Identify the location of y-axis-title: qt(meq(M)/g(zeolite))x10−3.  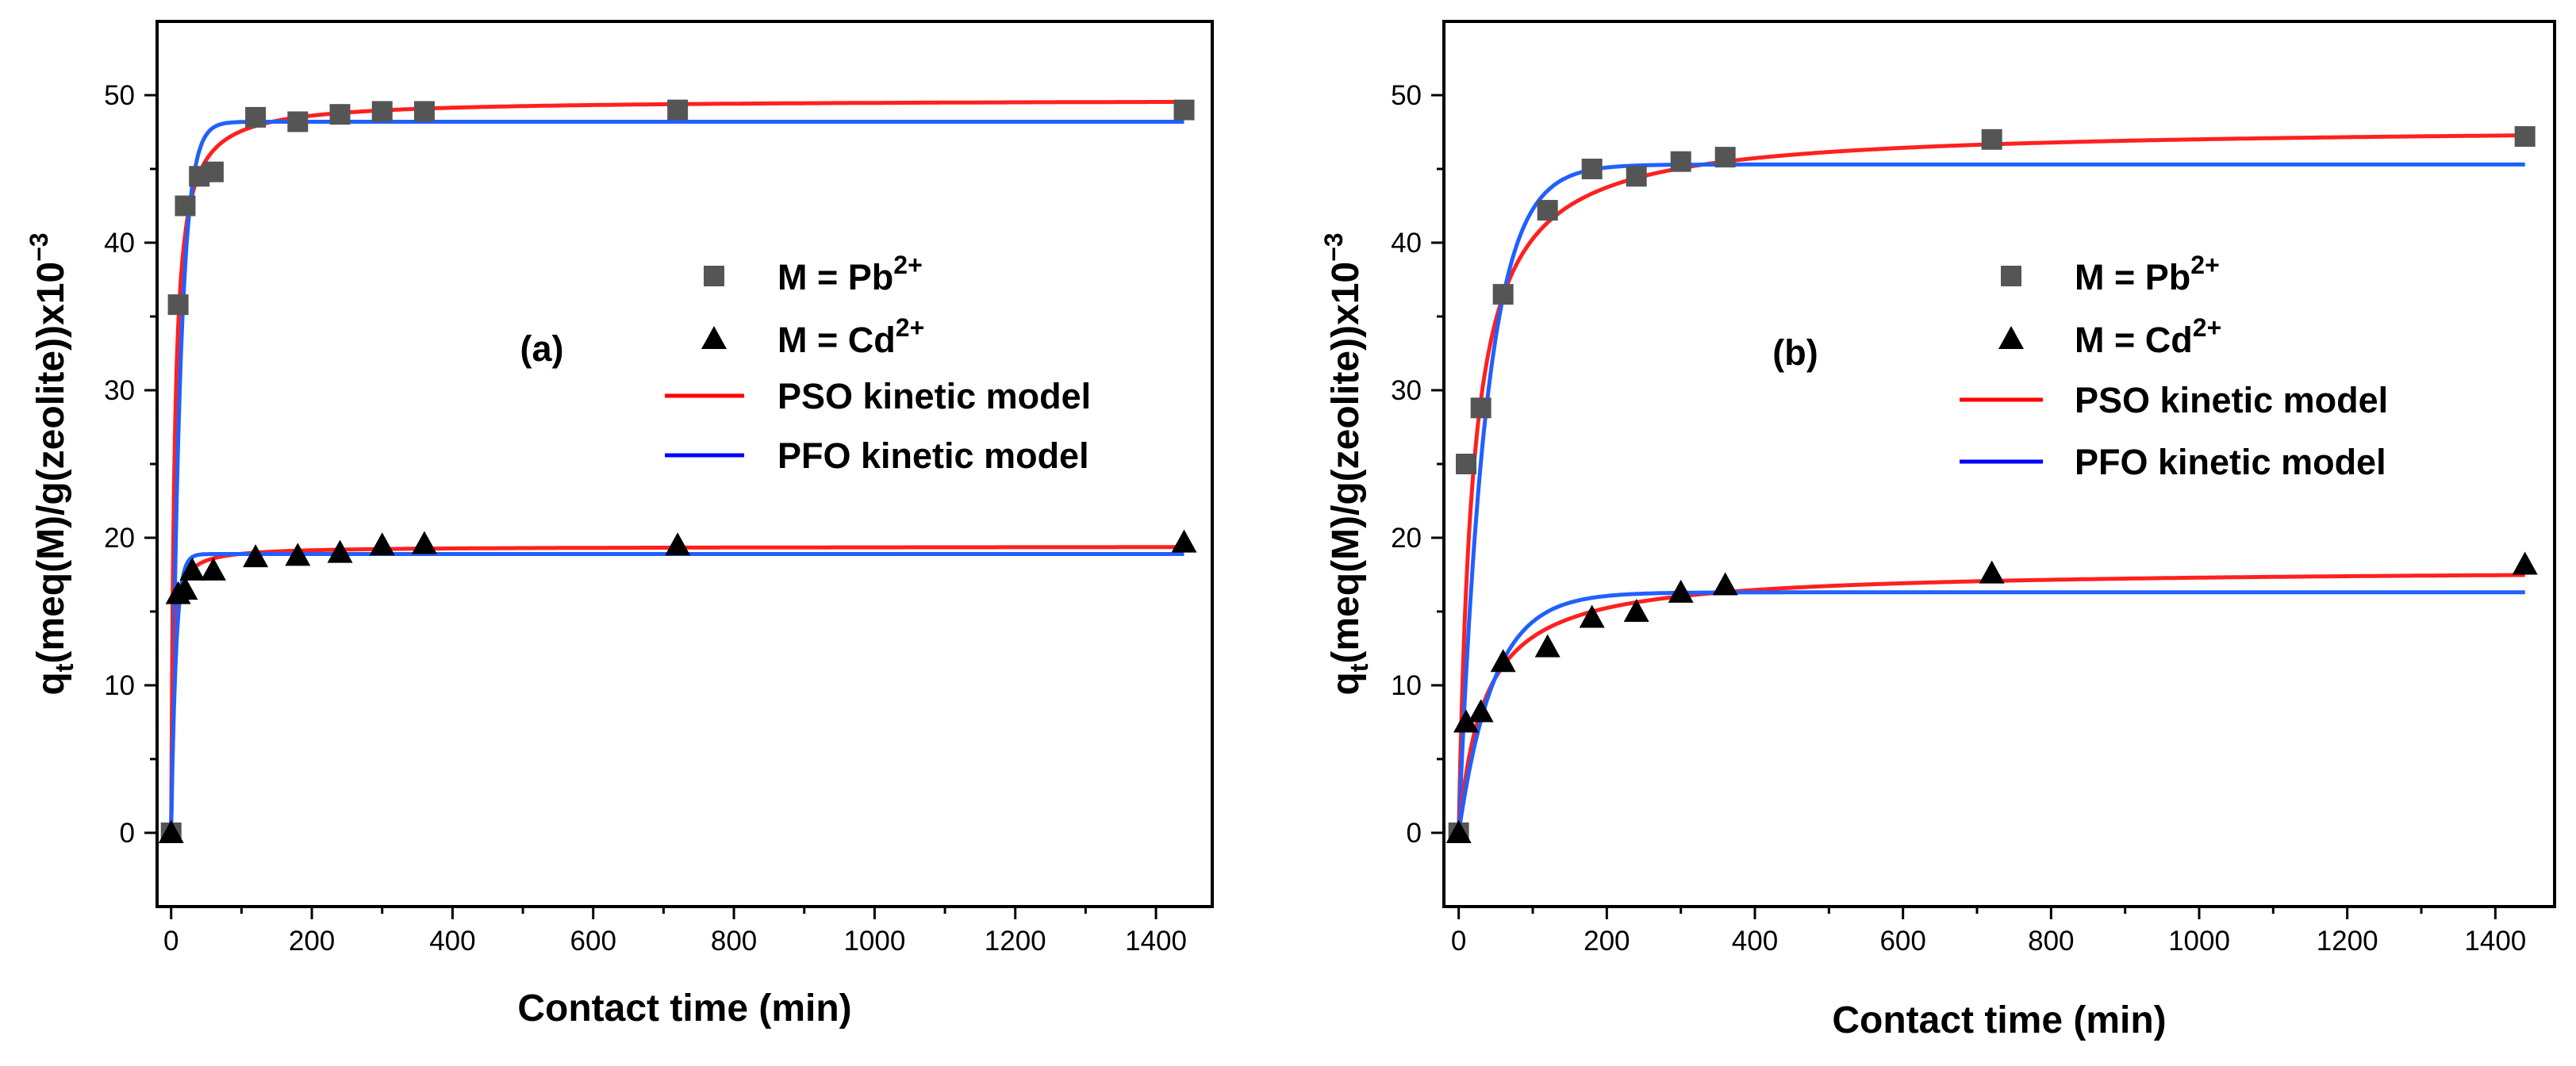
(1346, 463).